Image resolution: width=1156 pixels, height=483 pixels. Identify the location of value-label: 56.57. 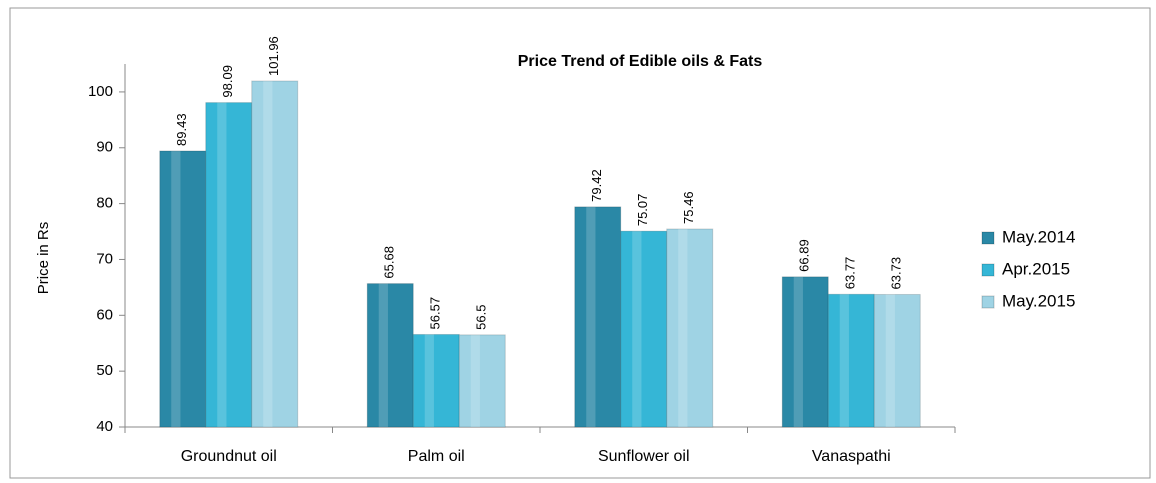
(435, 313).